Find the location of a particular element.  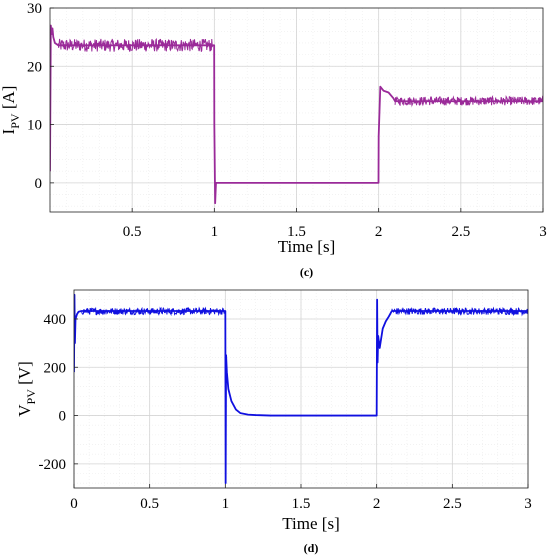

panel-label: (d) is located at coordinates (311, 548).